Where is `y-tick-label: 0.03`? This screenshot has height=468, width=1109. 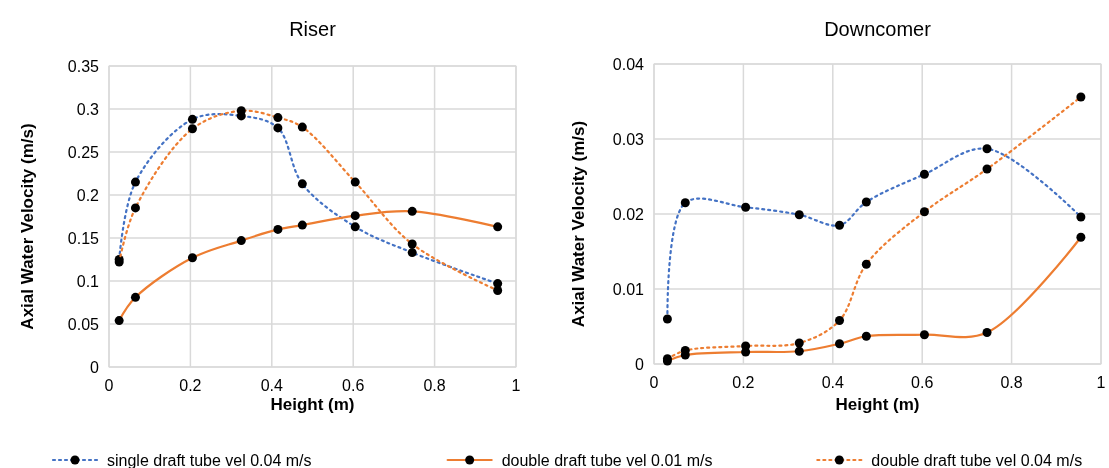 y-tick-label: 0.03 is located at coordinates (628, 139).